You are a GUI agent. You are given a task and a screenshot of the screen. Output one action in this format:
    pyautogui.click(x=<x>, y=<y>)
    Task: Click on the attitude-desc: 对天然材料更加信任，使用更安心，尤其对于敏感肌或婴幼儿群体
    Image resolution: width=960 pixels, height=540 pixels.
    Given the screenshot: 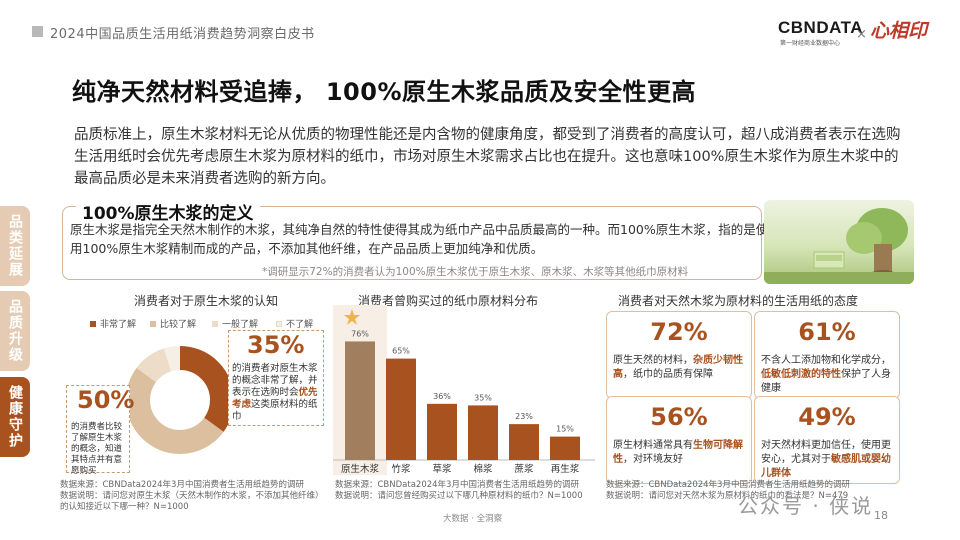 What is the action you would take?
    pyautogui.click(x=827, y=460)
    